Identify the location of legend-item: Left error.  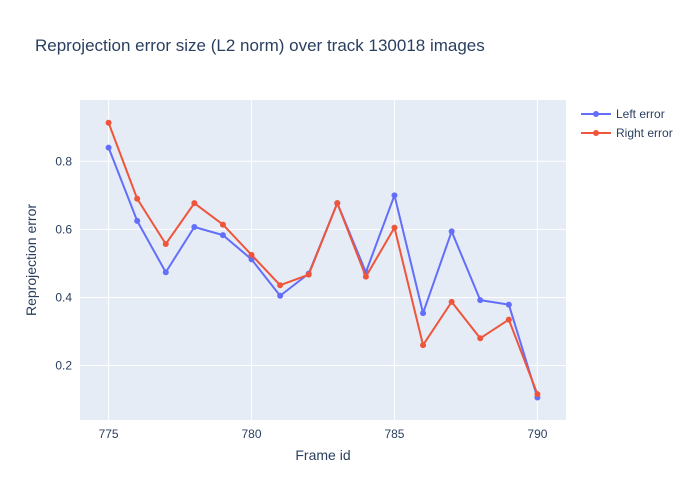
(623, 114).